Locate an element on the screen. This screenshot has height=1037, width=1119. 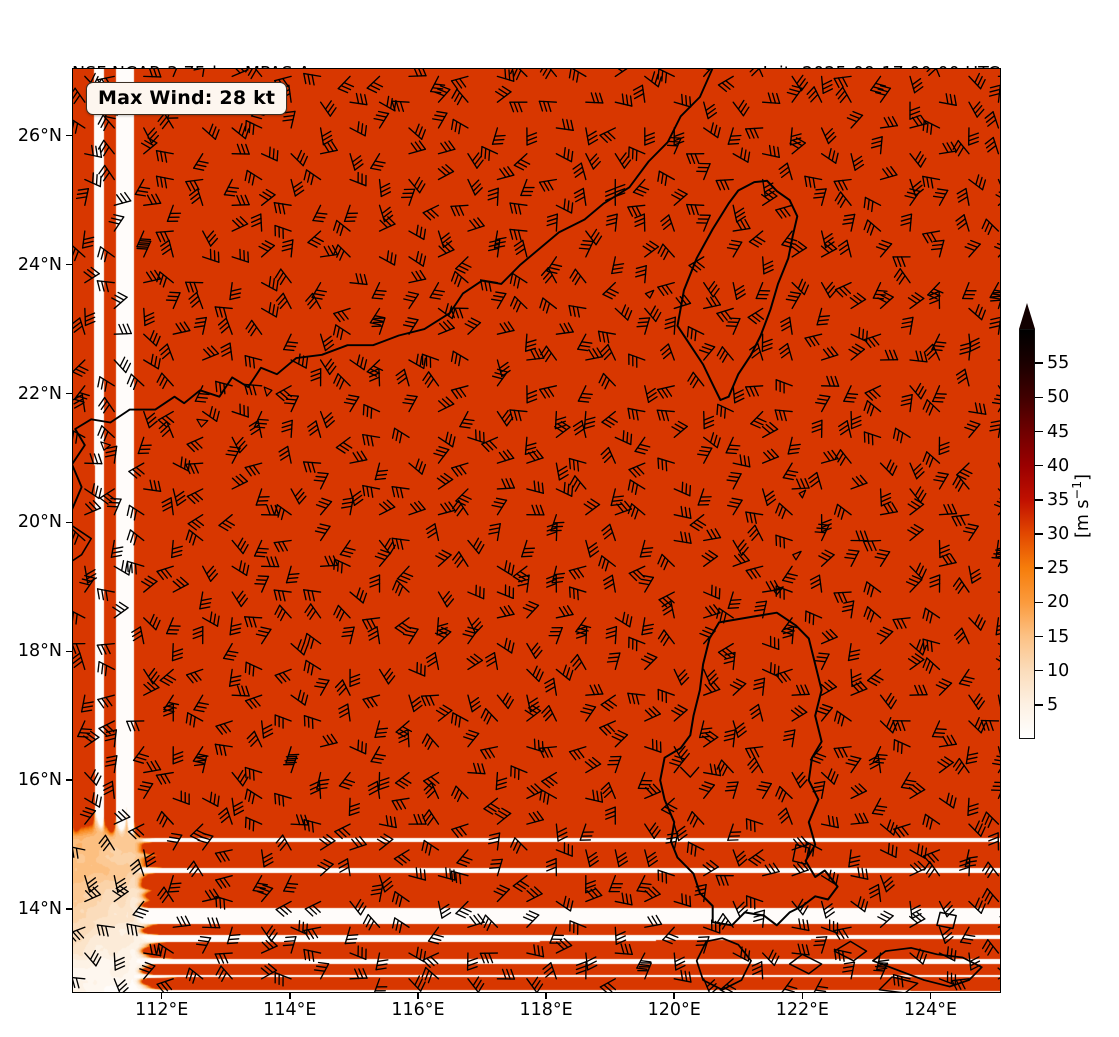
xtick-label: 122°E is located at coordinates (802, 1010).